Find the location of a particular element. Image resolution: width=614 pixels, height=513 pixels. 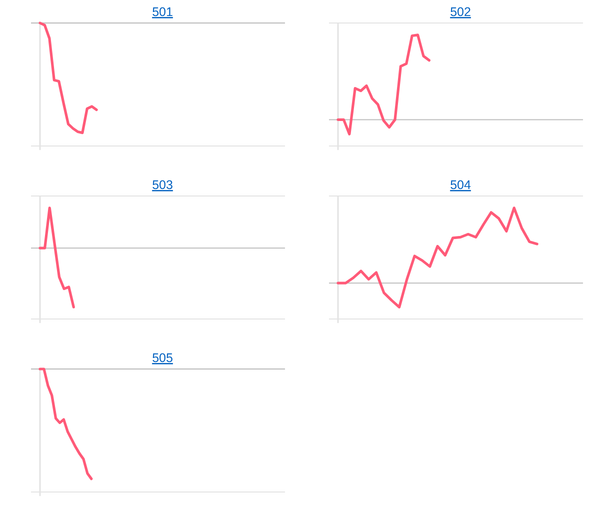

chart-title: 502 is located at coordinates (460, 12).